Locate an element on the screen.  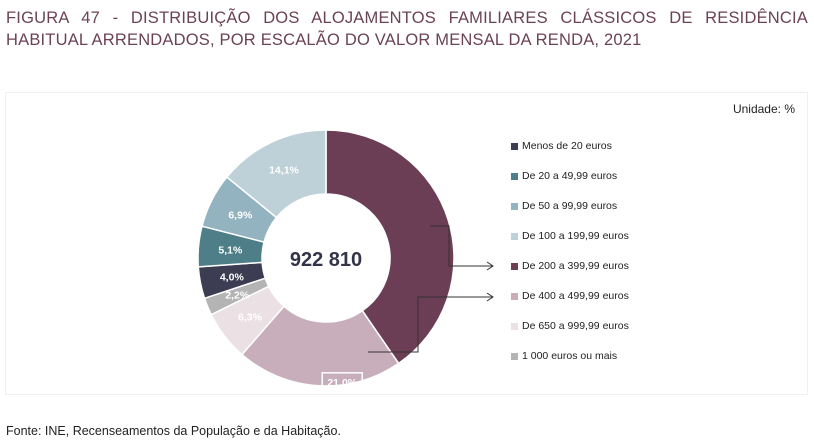
unit-label: Unidade: % is located at coordinates (763, 109).